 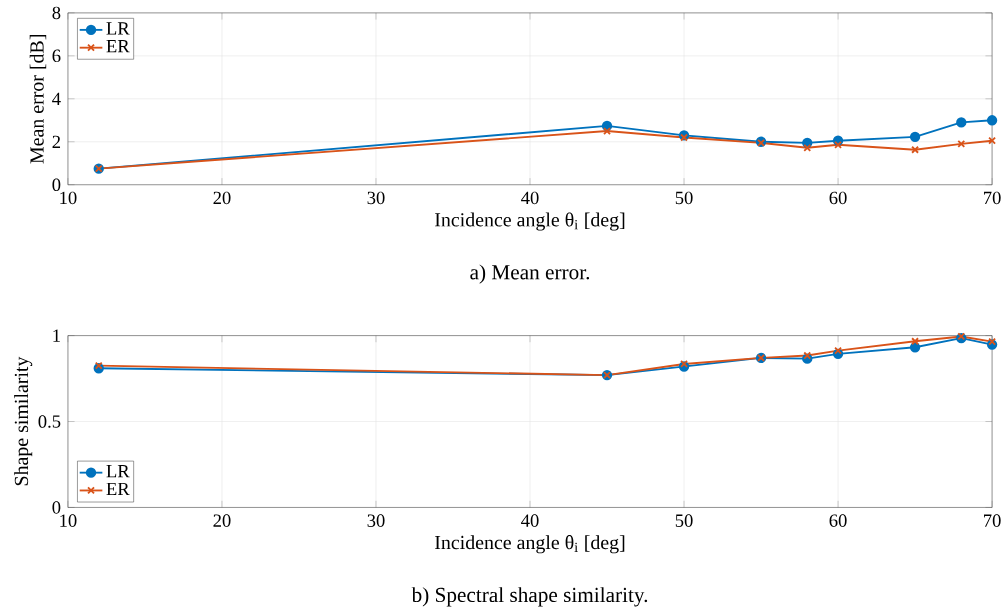 I want to click on y-axis-title: Shape similarity, so click(x=23, y=421).